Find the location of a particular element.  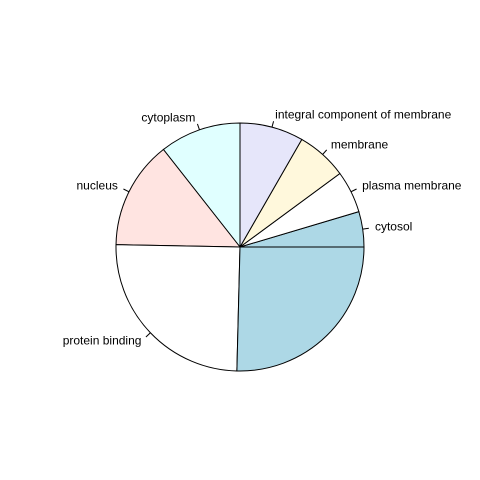

pie-tick-cytoplasm is located at coordinates (198, 126).